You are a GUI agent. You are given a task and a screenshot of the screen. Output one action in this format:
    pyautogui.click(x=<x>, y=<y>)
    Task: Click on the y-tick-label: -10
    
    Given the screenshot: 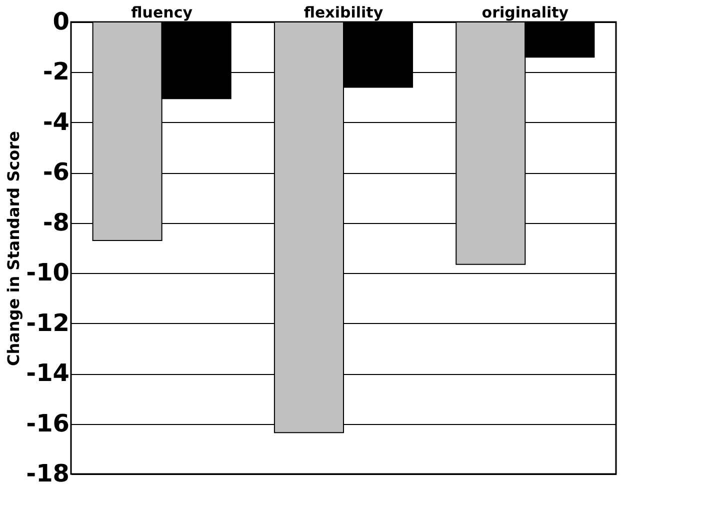 What is the action you would take?
    pyautogui.click(x=48, y=272)
    